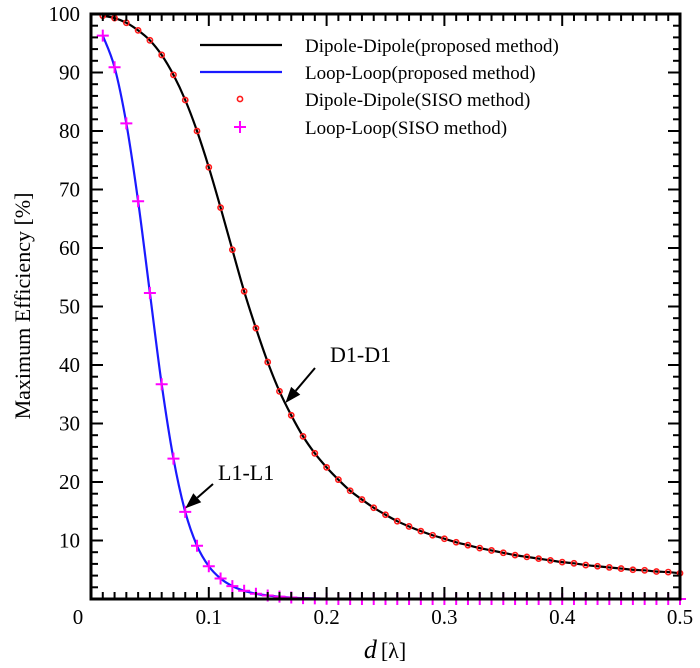 This screenshot has height=668, width=700. What do you see at coordinates (69, 190) in the screenshot?
I see `y-tick-label: 70` at bounding box center [69, 190].